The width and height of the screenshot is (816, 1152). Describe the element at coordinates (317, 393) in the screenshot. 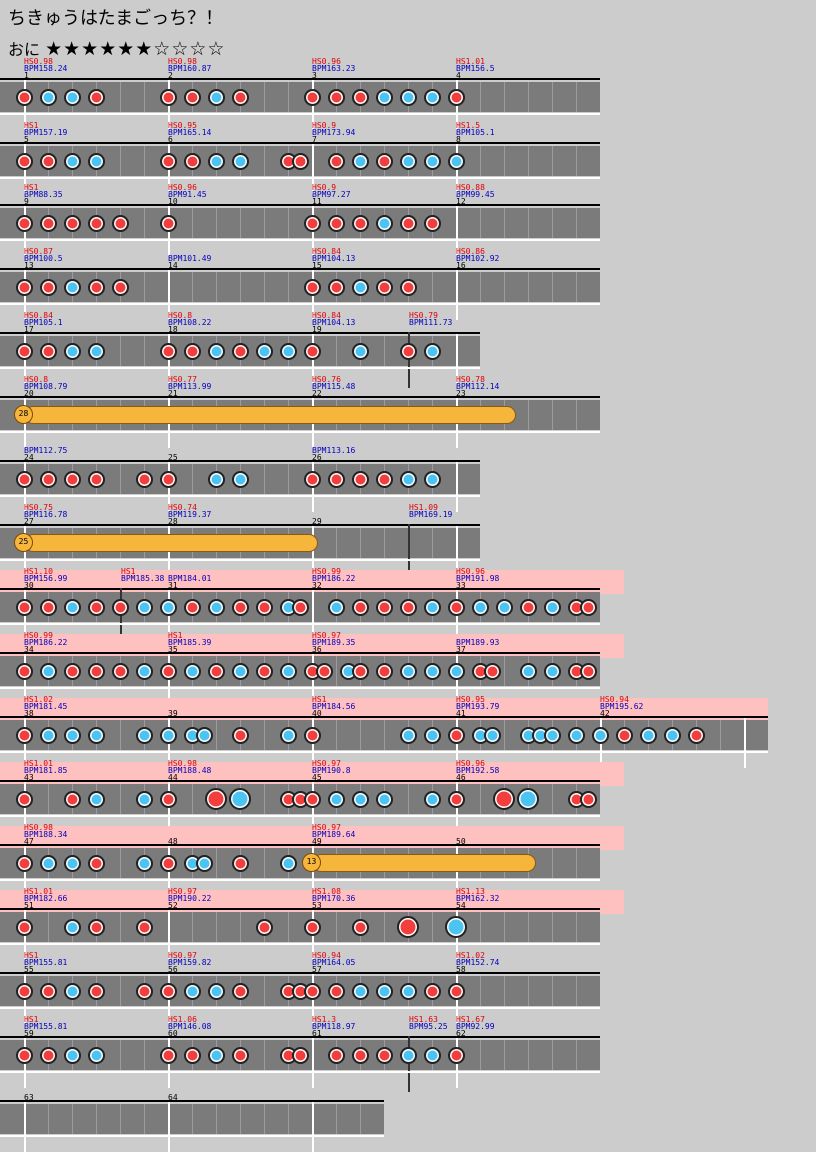

I see `measure-number: 22` at that location.